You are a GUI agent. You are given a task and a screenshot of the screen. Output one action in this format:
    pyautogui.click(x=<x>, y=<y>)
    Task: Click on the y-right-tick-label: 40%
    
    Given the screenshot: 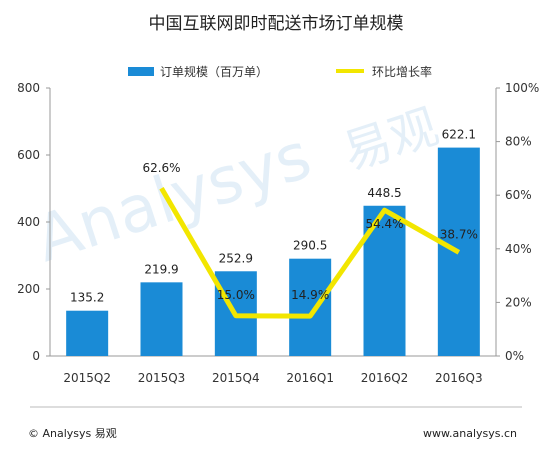 What is the action you would take?
    pyautogui.click(x=518, y=249)
    